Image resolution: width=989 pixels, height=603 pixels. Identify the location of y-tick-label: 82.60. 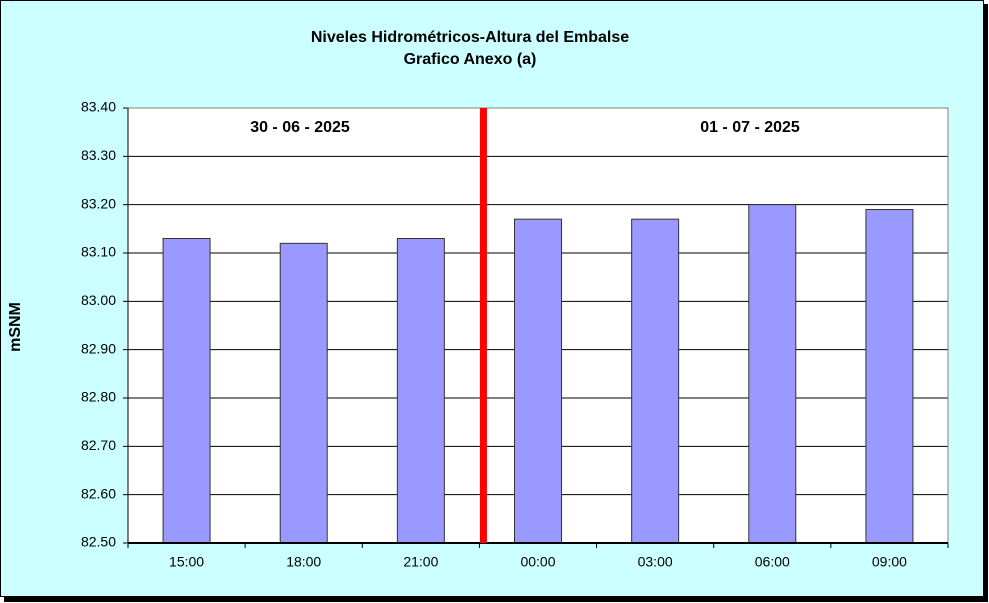
(98, 493).